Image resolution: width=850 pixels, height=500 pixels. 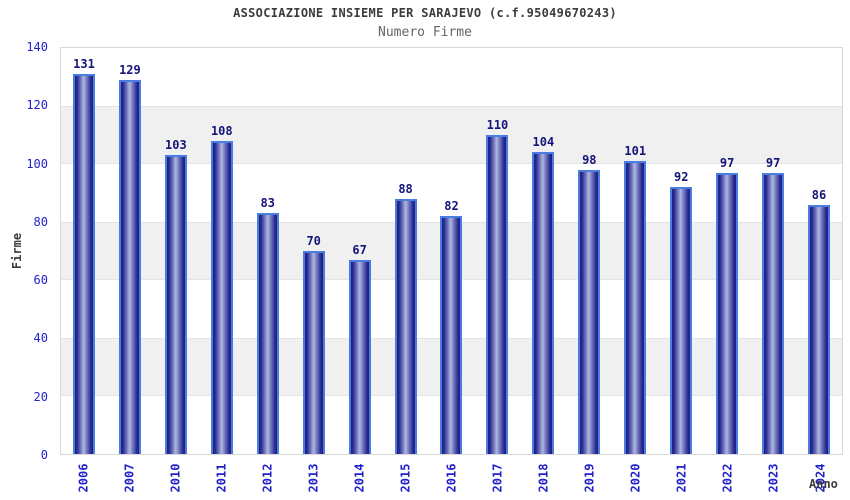 What do you see at coordinates (221, 130) in the screenshot?
I see `bar-value-label: 108` at bounding box center [221, 130].